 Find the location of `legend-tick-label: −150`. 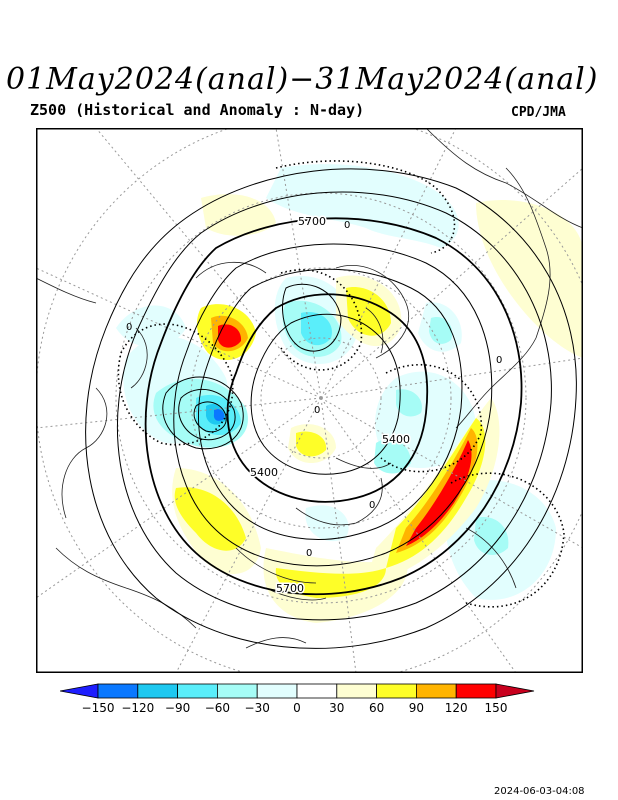

legend-tick-label: −150 is located at coordinates (98, 708).